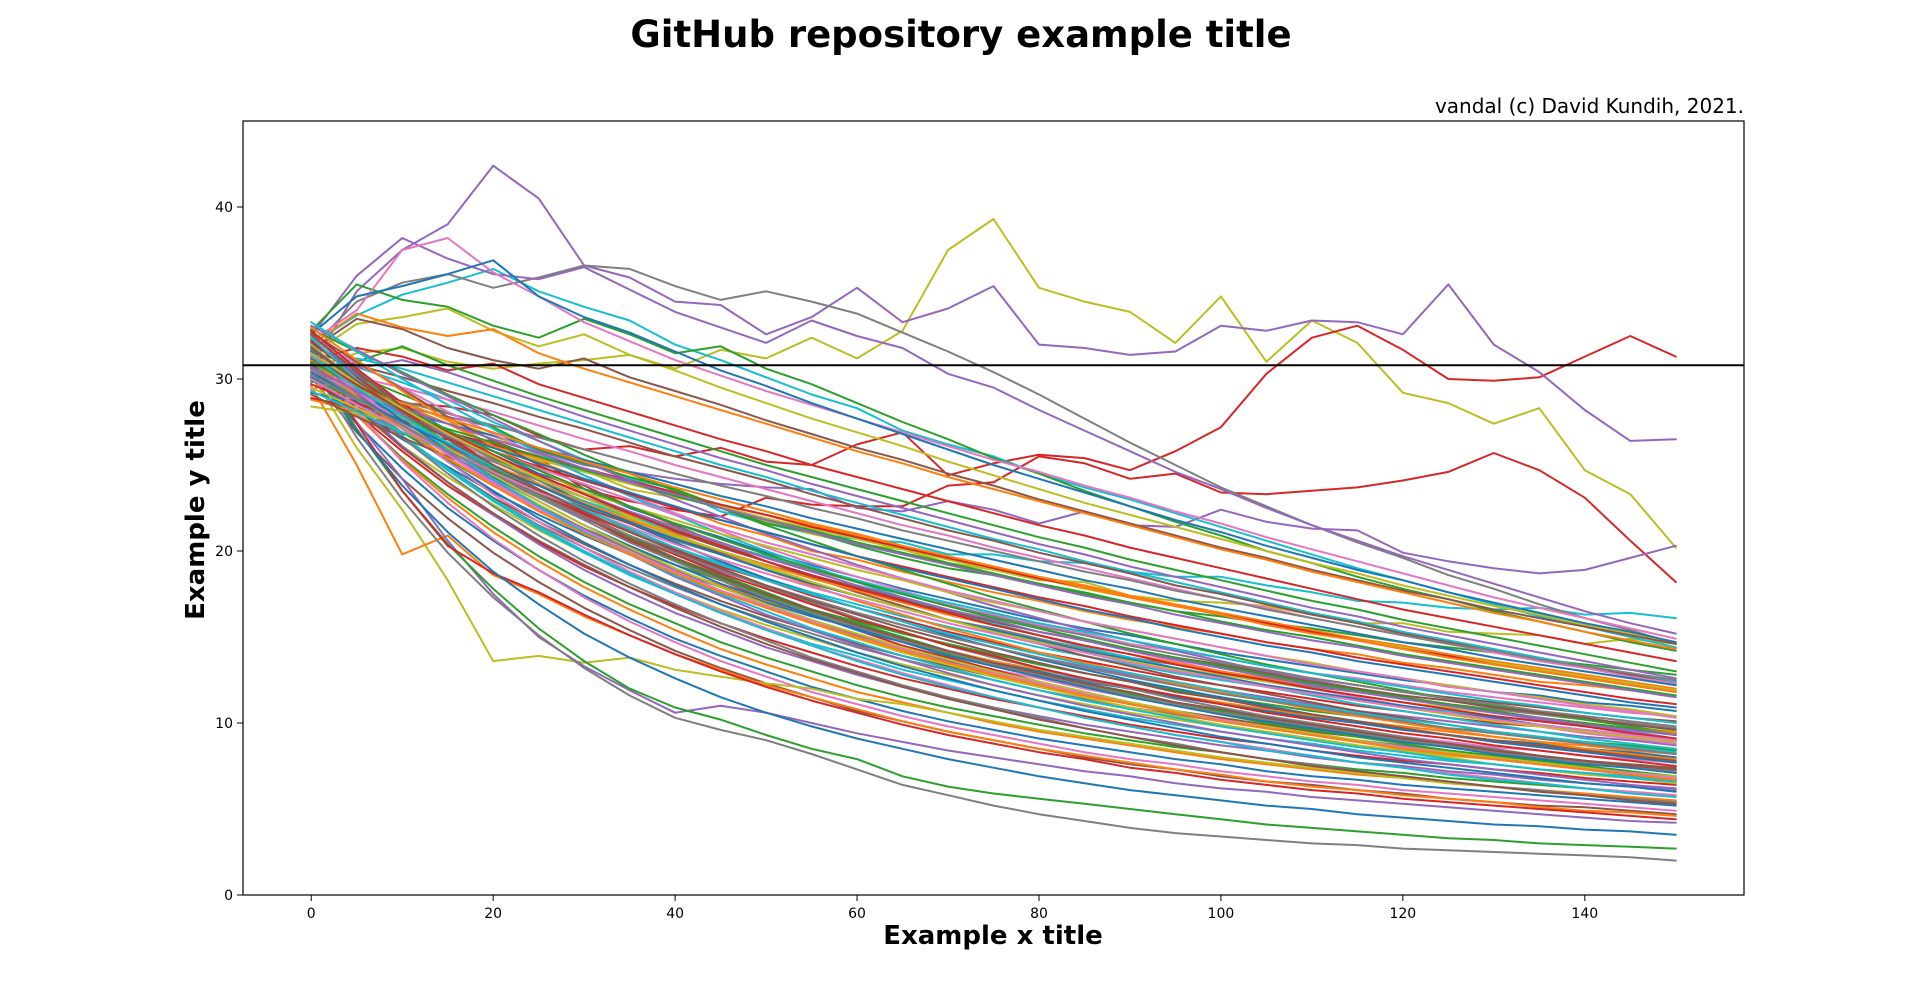 The image size is (1923, 1004). I want to click on x-axis: 0 20 40 60 80 100 120 140, so click(952, 908).